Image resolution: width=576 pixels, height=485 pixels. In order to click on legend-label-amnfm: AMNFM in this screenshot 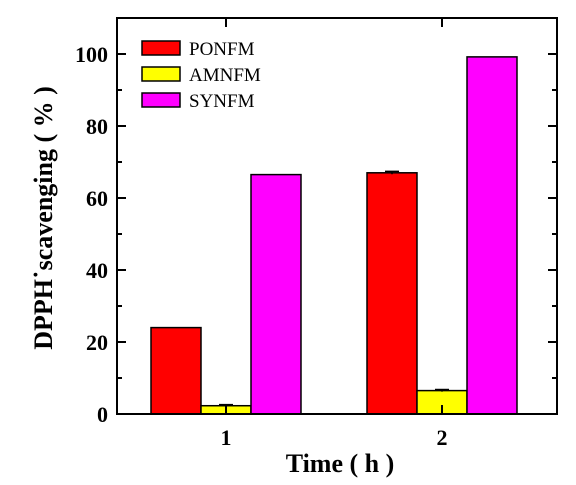, I will do `click(225, 75)`.